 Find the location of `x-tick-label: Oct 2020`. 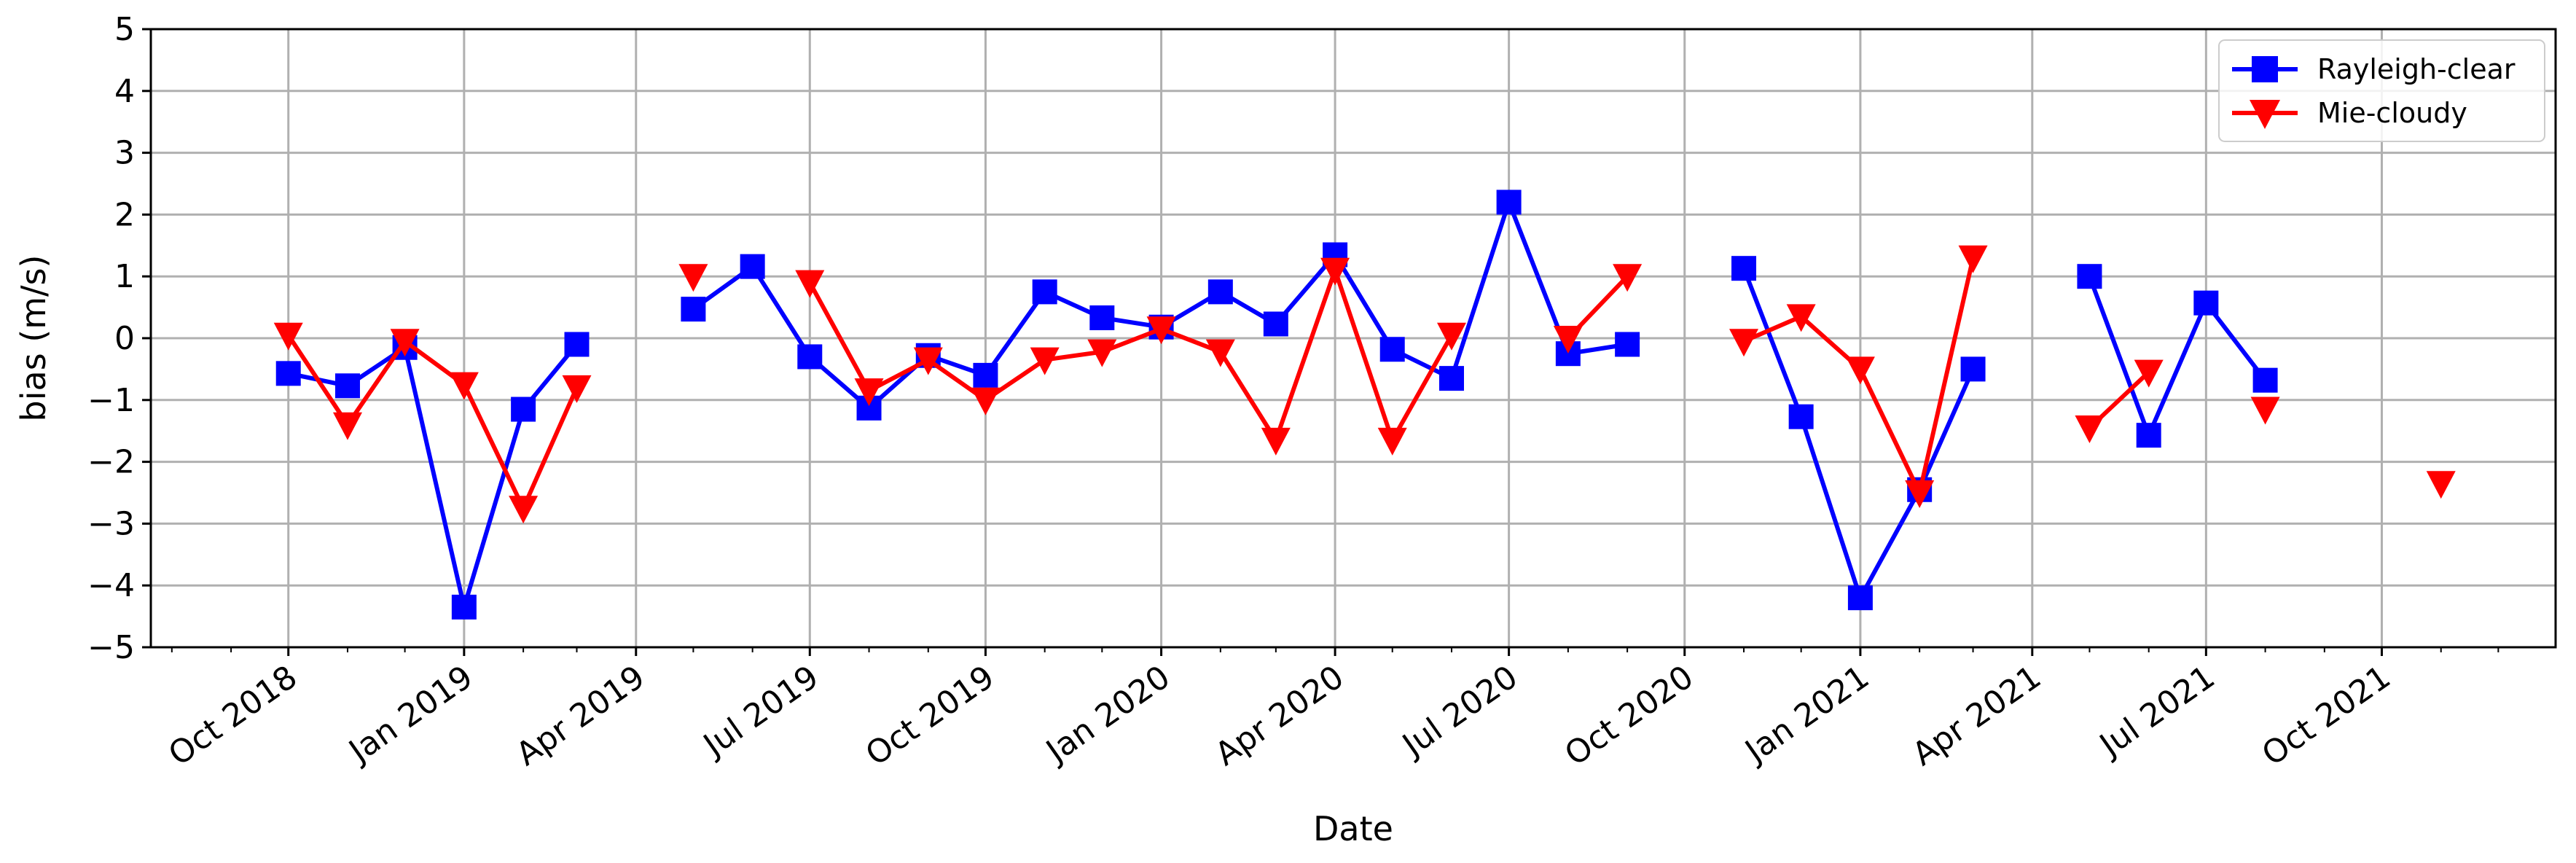

x-tick-label: Oct 2020 is located at coordinates (1629, 715).